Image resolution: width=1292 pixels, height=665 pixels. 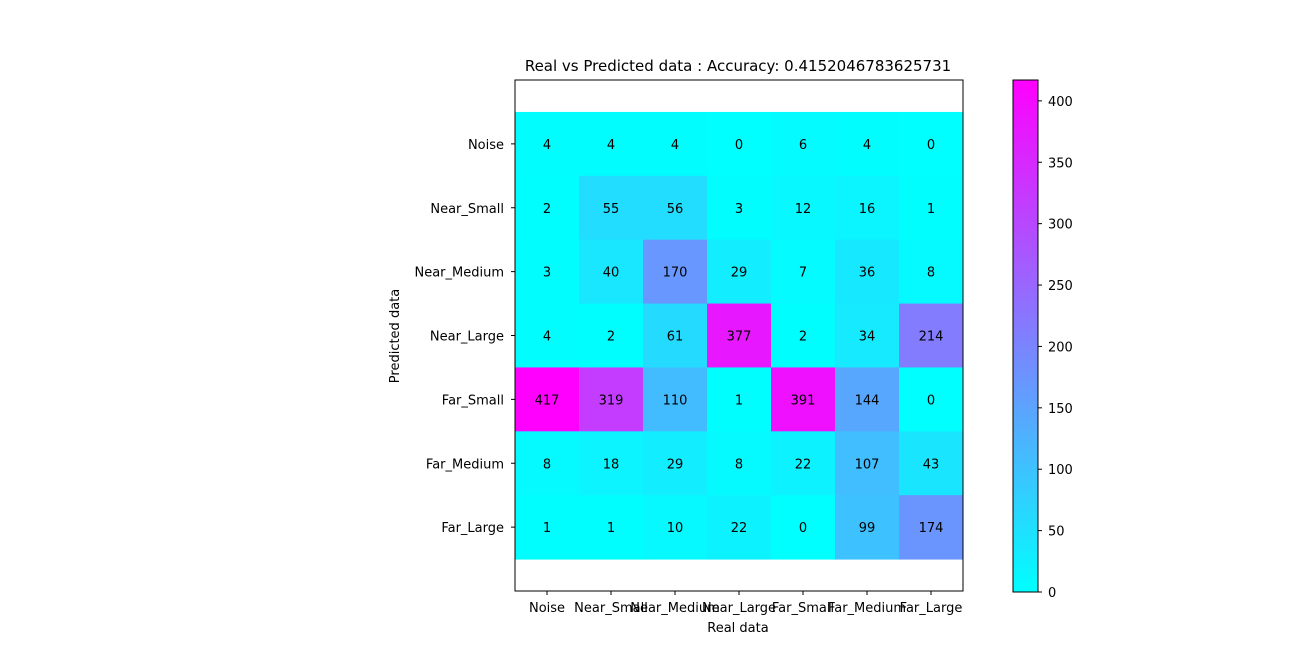 What do you see at coordinates (931, 464) in the screenshot?
I see `cell-value-label: 43` at bounding box center [931, 464].